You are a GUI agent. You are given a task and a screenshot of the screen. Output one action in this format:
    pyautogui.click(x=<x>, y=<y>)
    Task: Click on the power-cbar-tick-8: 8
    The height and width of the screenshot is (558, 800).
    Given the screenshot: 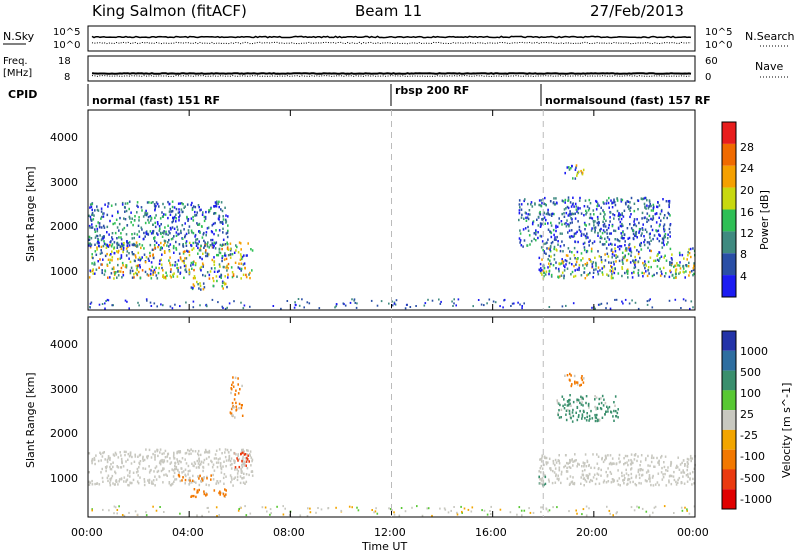 What is the action you would take?
    pyautogui.click(x=743, y=254)
    